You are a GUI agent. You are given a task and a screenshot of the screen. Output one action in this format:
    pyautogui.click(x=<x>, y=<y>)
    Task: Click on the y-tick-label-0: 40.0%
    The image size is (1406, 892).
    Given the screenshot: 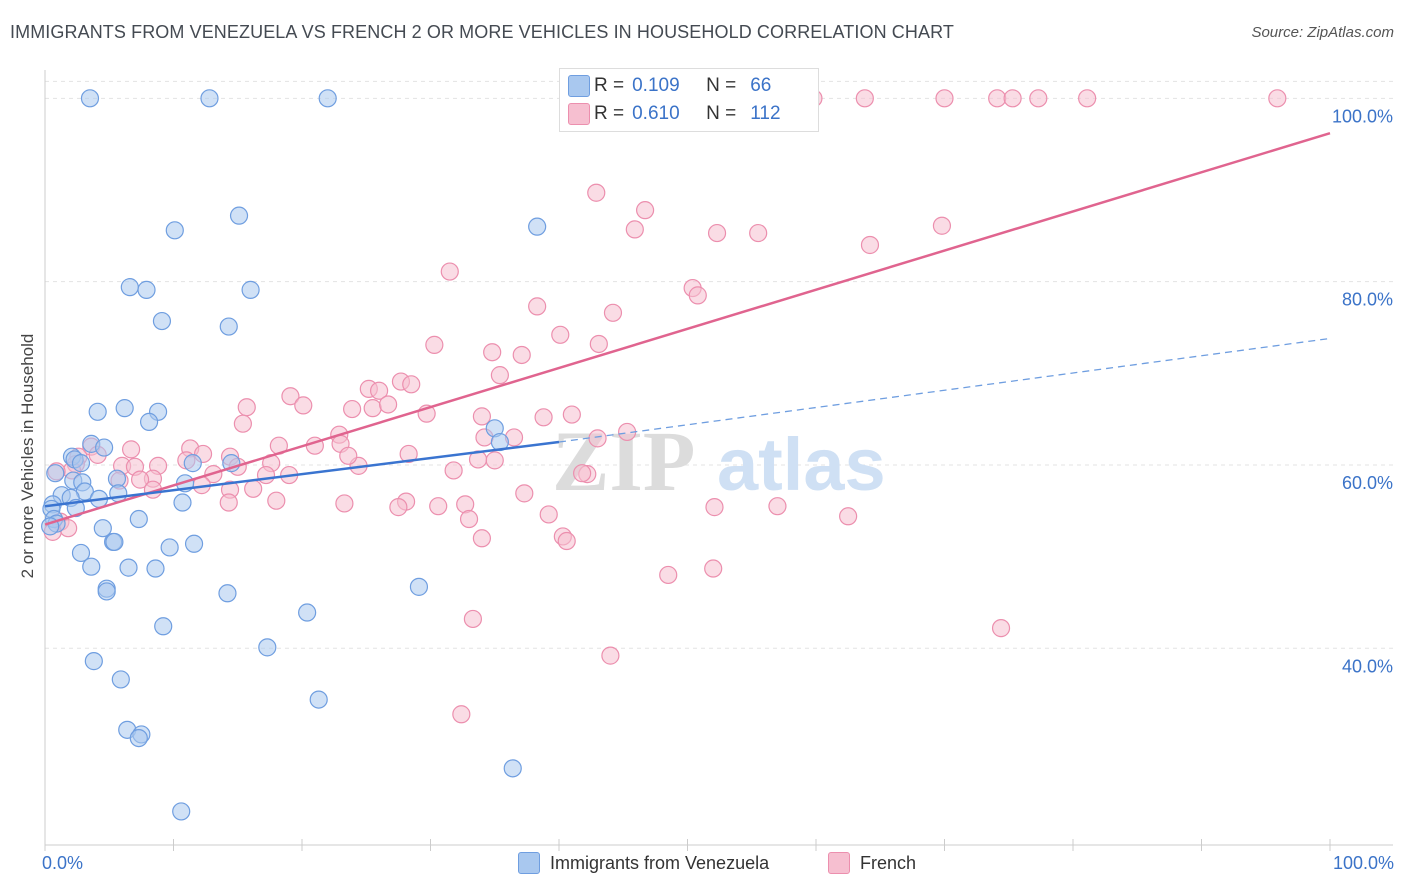 What is the action you would take?
    pyautogui.click(x=1367, y=666)
    